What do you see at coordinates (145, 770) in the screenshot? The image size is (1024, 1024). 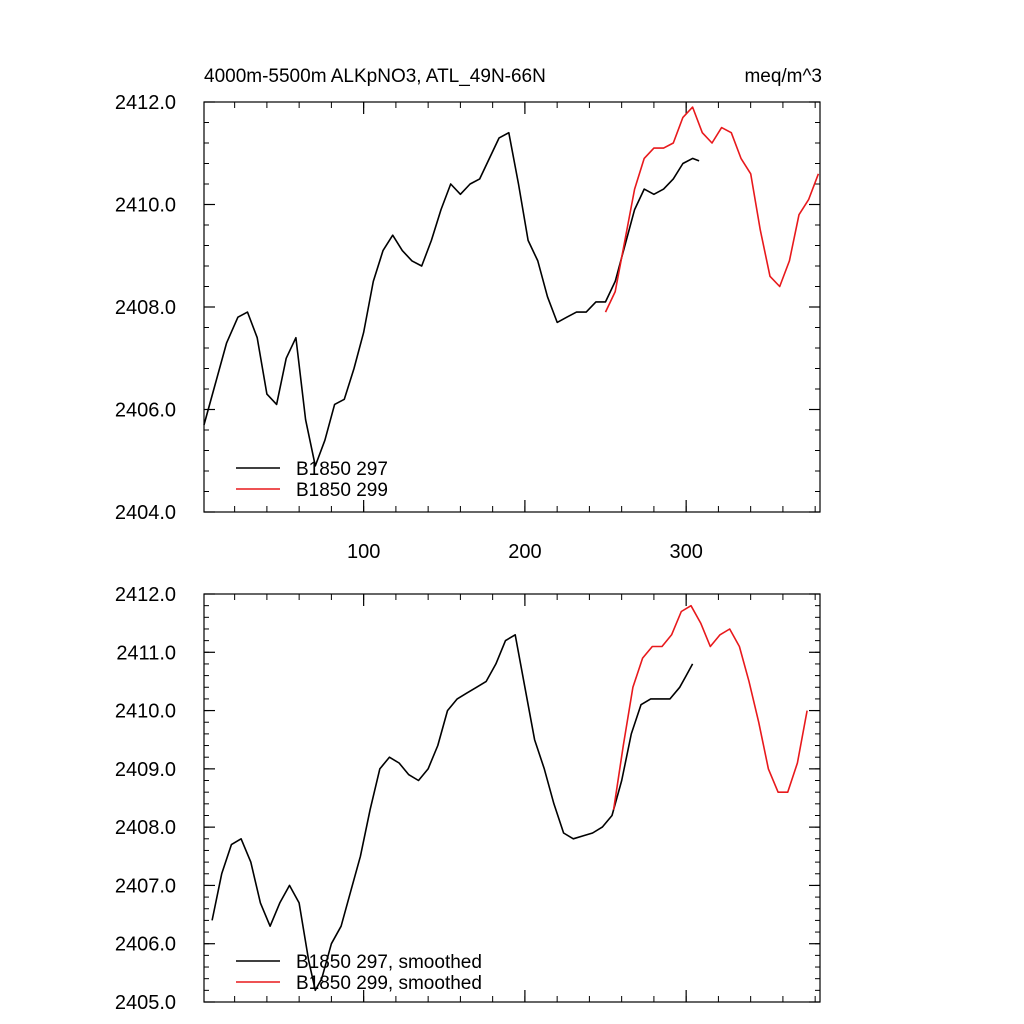 I see `y-tick-label: 2409.0` at bounding box center [145, 770].